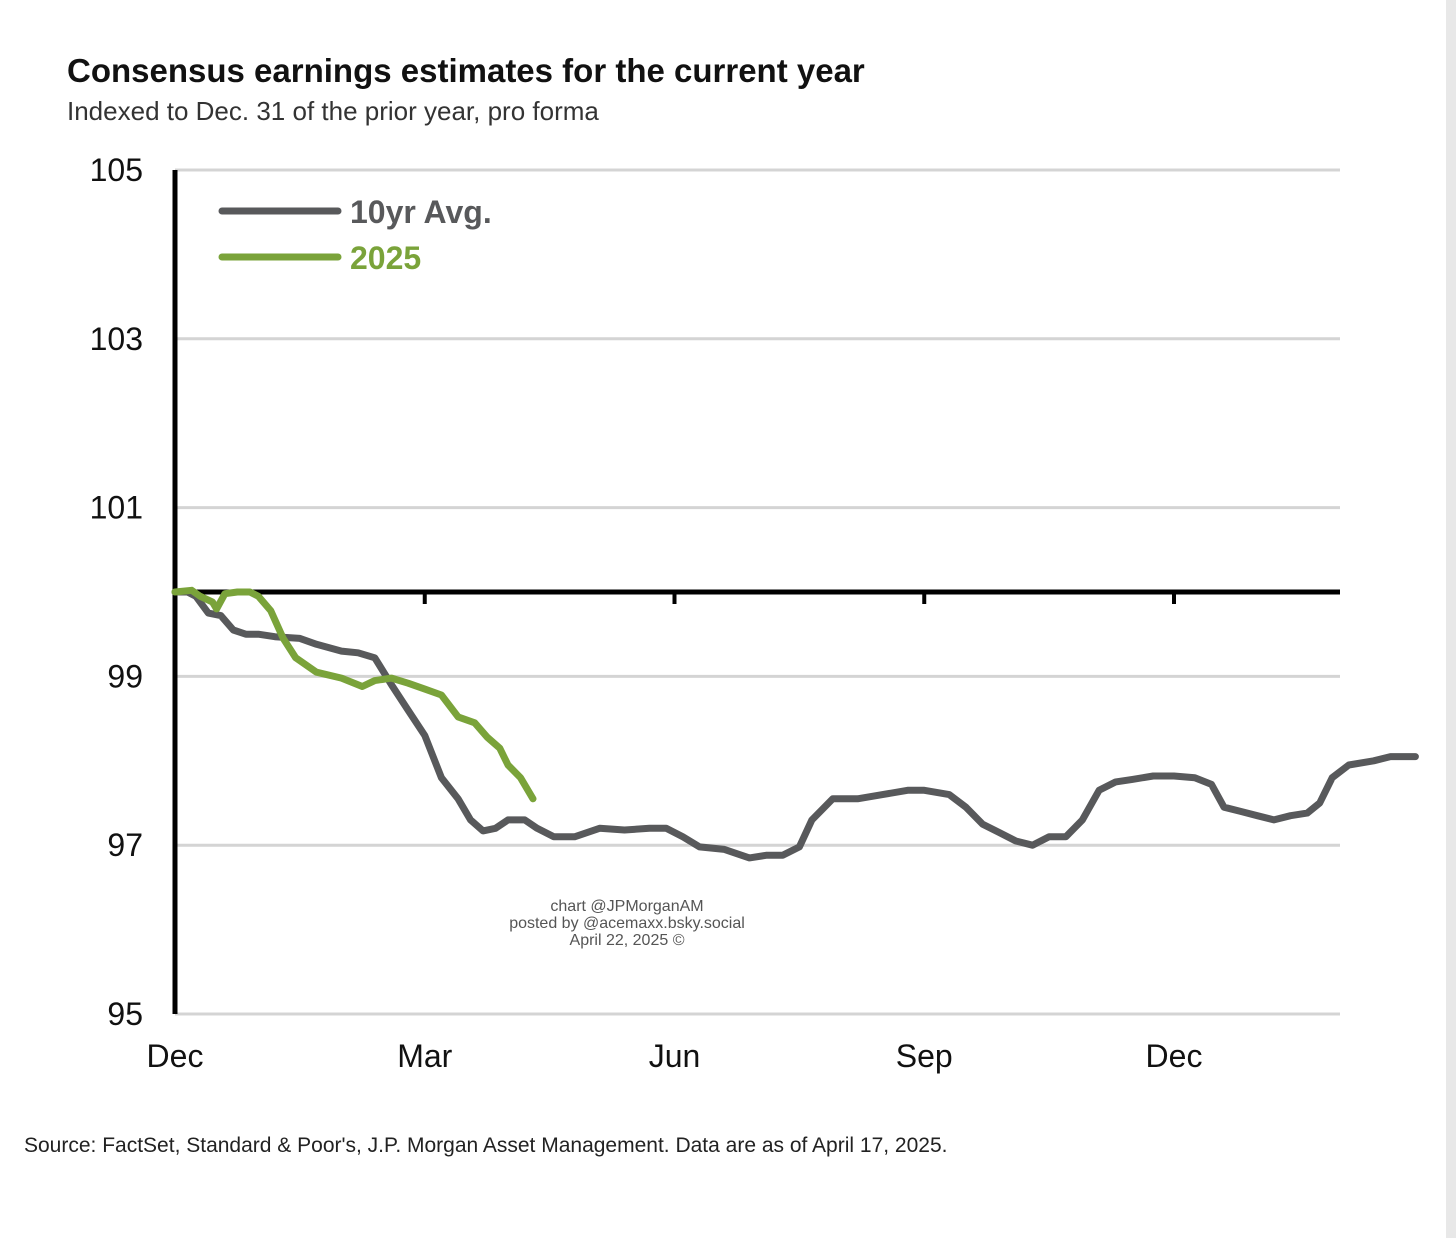  I want to click on y-tick-label: 103, so click(116, 339).